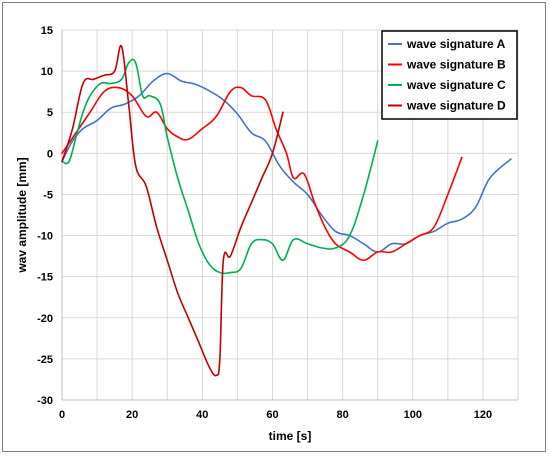  What do you see at coordinates (45, 278) in the screenshot?
I see `y-tick-label: -15` at bounding box center [45, 278].